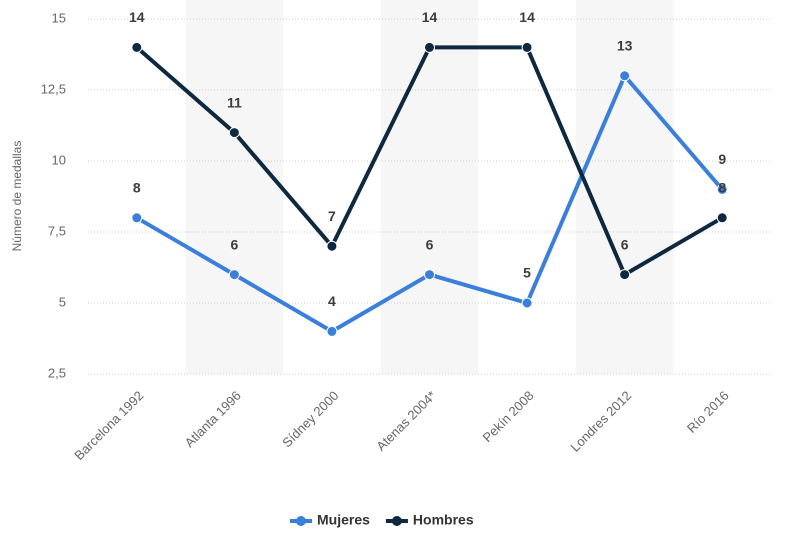  Describe the element at coordinates (708, 412) in the screenshot. I see `x-tick-label: Río 2016` at that location.